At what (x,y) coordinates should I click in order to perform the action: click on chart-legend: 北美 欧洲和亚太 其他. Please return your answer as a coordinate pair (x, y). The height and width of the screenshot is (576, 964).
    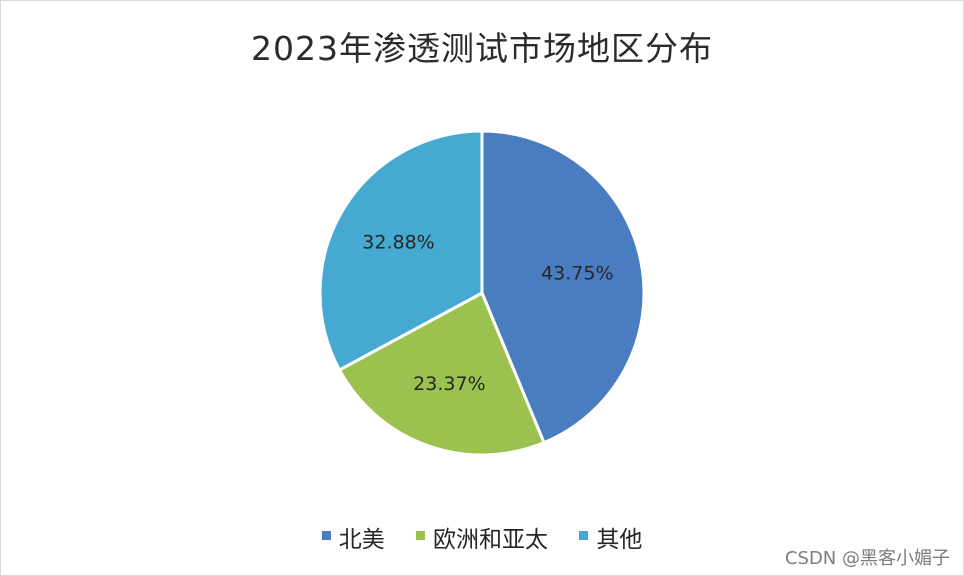
    Looking at the image, I should click on (482, 537).